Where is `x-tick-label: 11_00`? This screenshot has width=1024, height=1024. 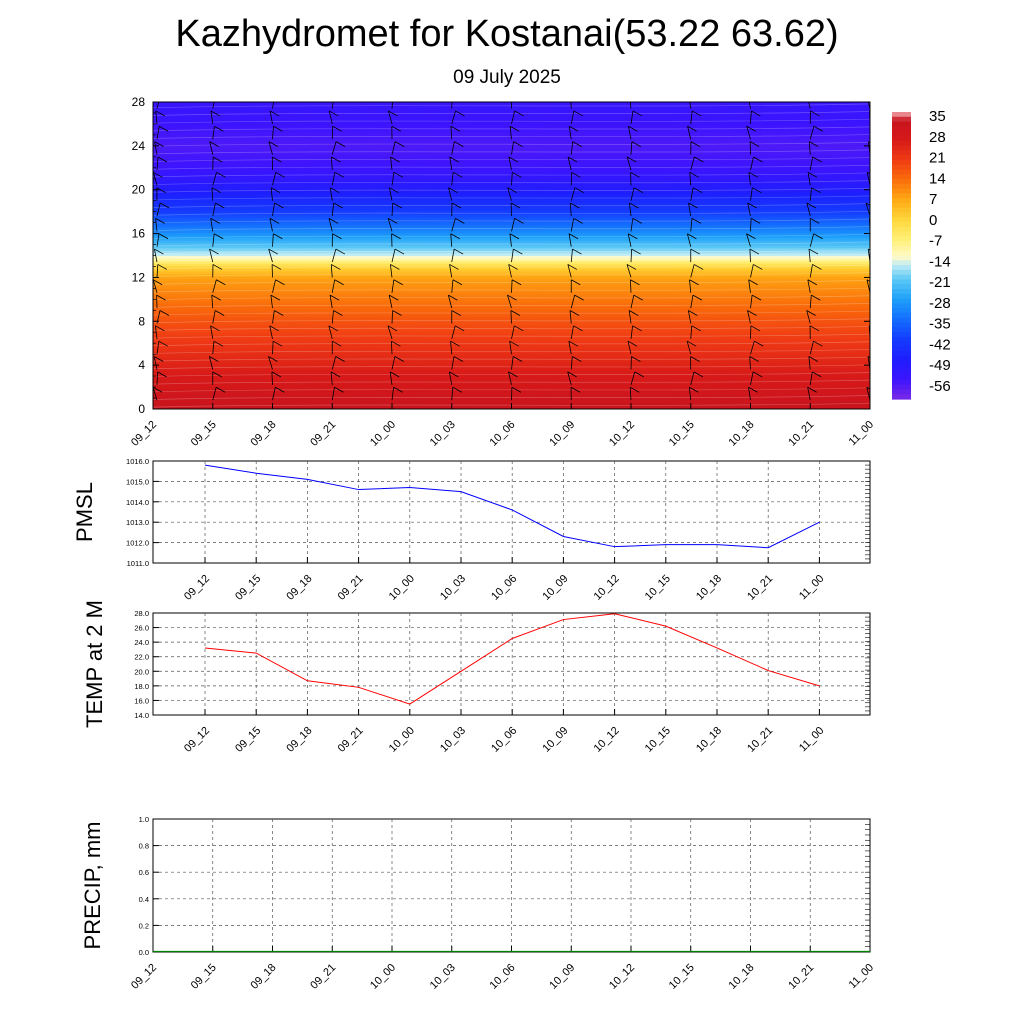 x-tick-label: 11_00 is located at coordinates (862, 434).